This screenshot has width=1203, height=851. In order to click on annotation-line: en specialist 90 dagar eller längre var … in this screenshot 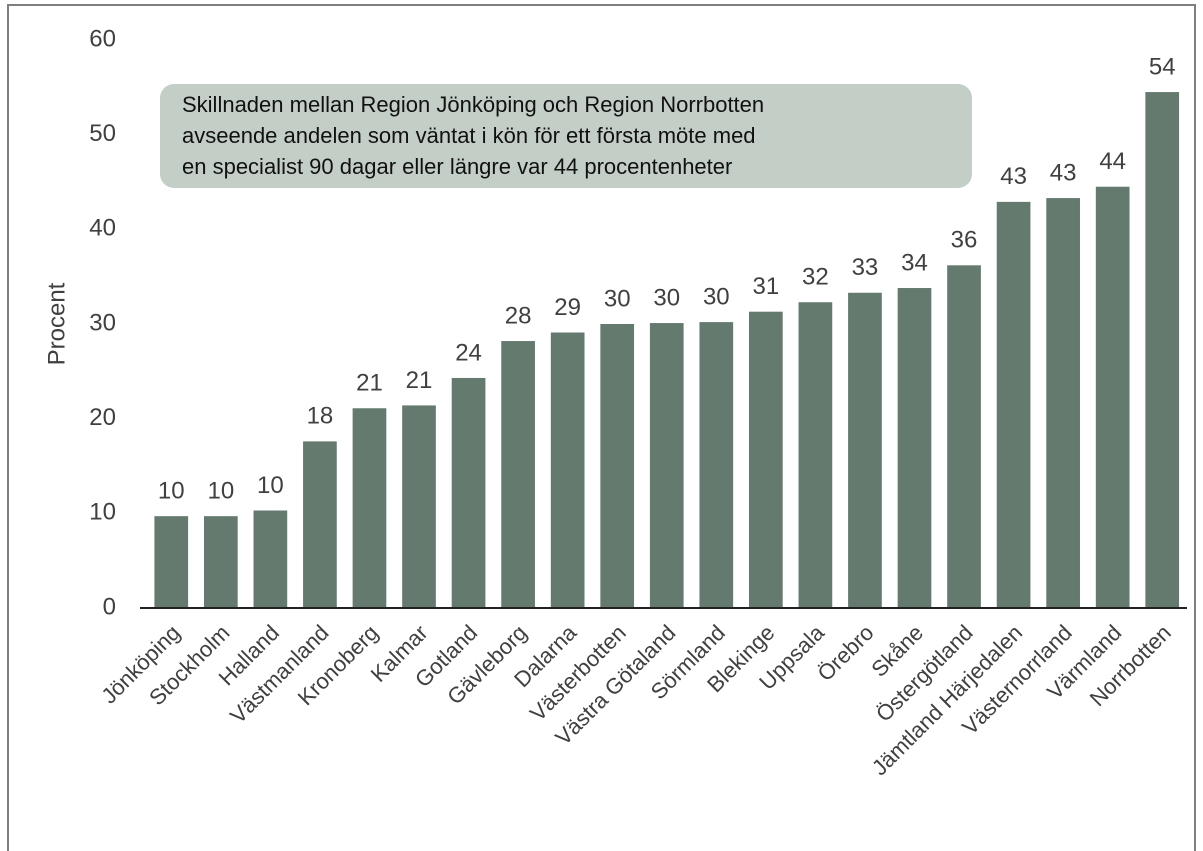, I will do `click(457, 166)`.